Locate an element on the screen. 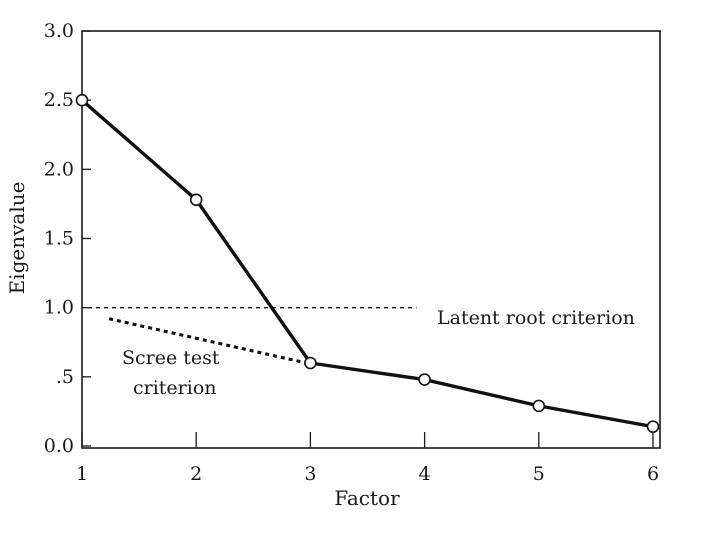  x-axis-title: Factor is located at coordinates (367, 498).